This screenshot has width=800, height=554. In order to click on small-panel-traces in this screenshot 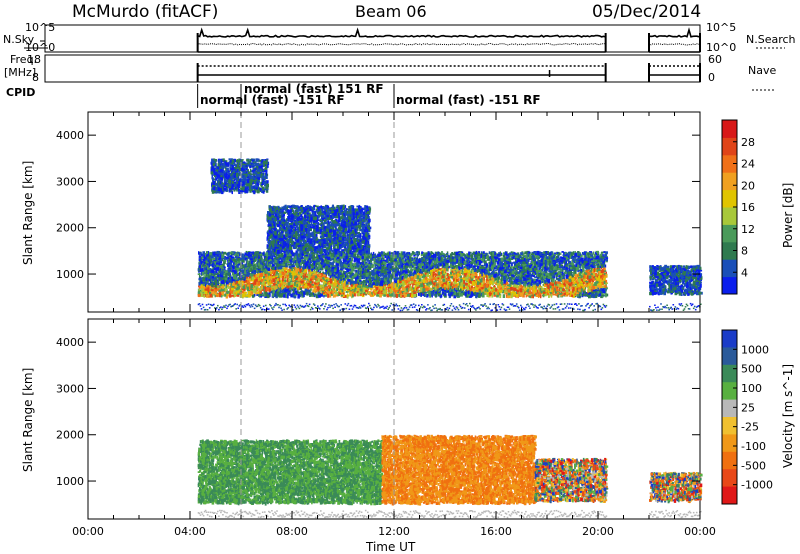, I will do `click(449, 56)`.